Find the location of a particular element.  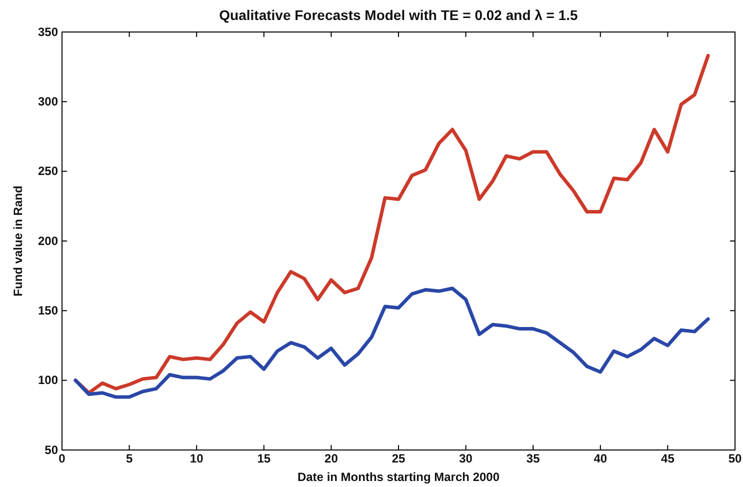

x-tick-label: 5 is located at coordinates (129, 459).